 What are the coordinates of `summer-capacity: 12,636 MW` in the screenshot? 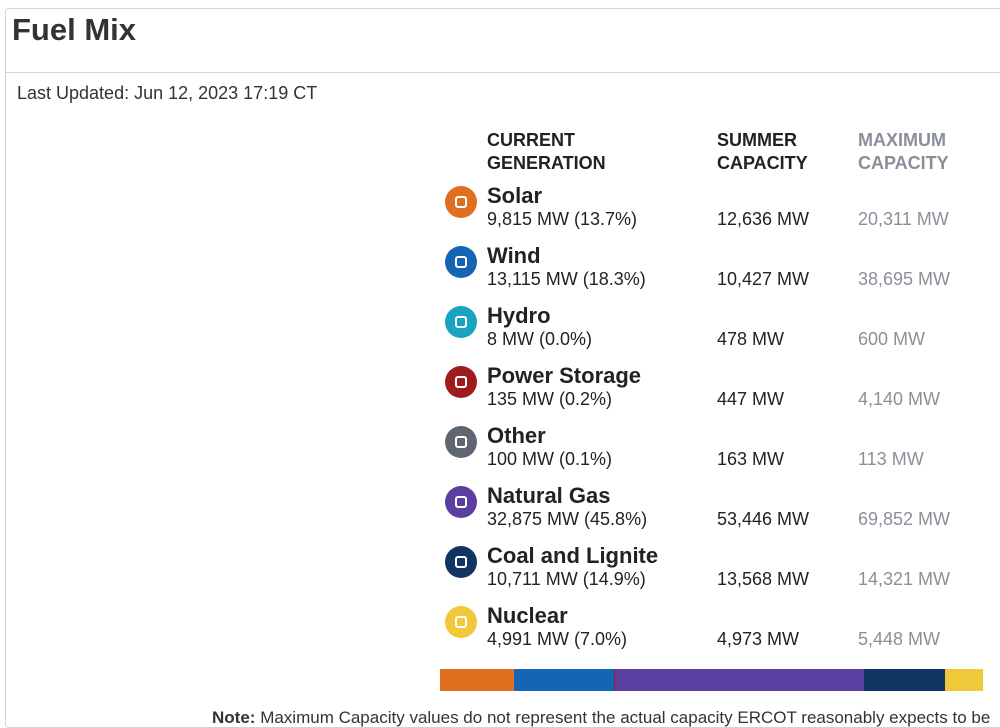 It's located at (763, 219).